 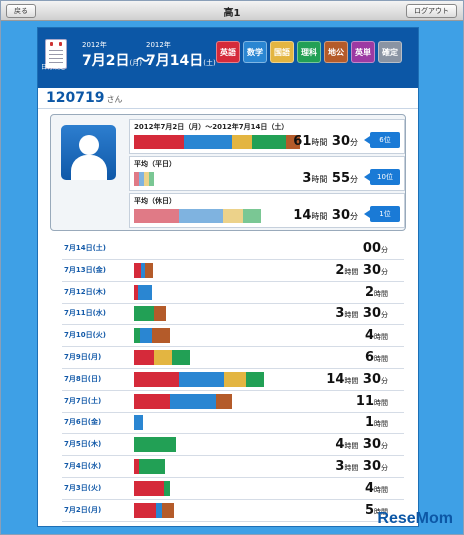 What do you see at coordinates (309, 52) in the screenshot?
I see `subject-button-3: 理科` at bounding box center [309, 52].